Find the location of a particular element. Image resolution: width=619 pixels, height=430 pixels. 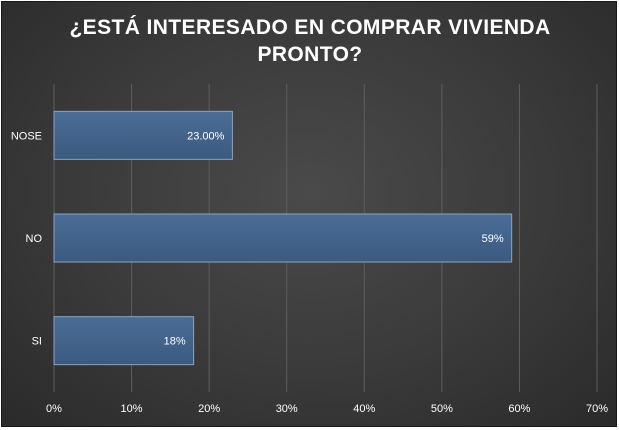

x-tick-label: 40% is located at coordinates (364, 409).